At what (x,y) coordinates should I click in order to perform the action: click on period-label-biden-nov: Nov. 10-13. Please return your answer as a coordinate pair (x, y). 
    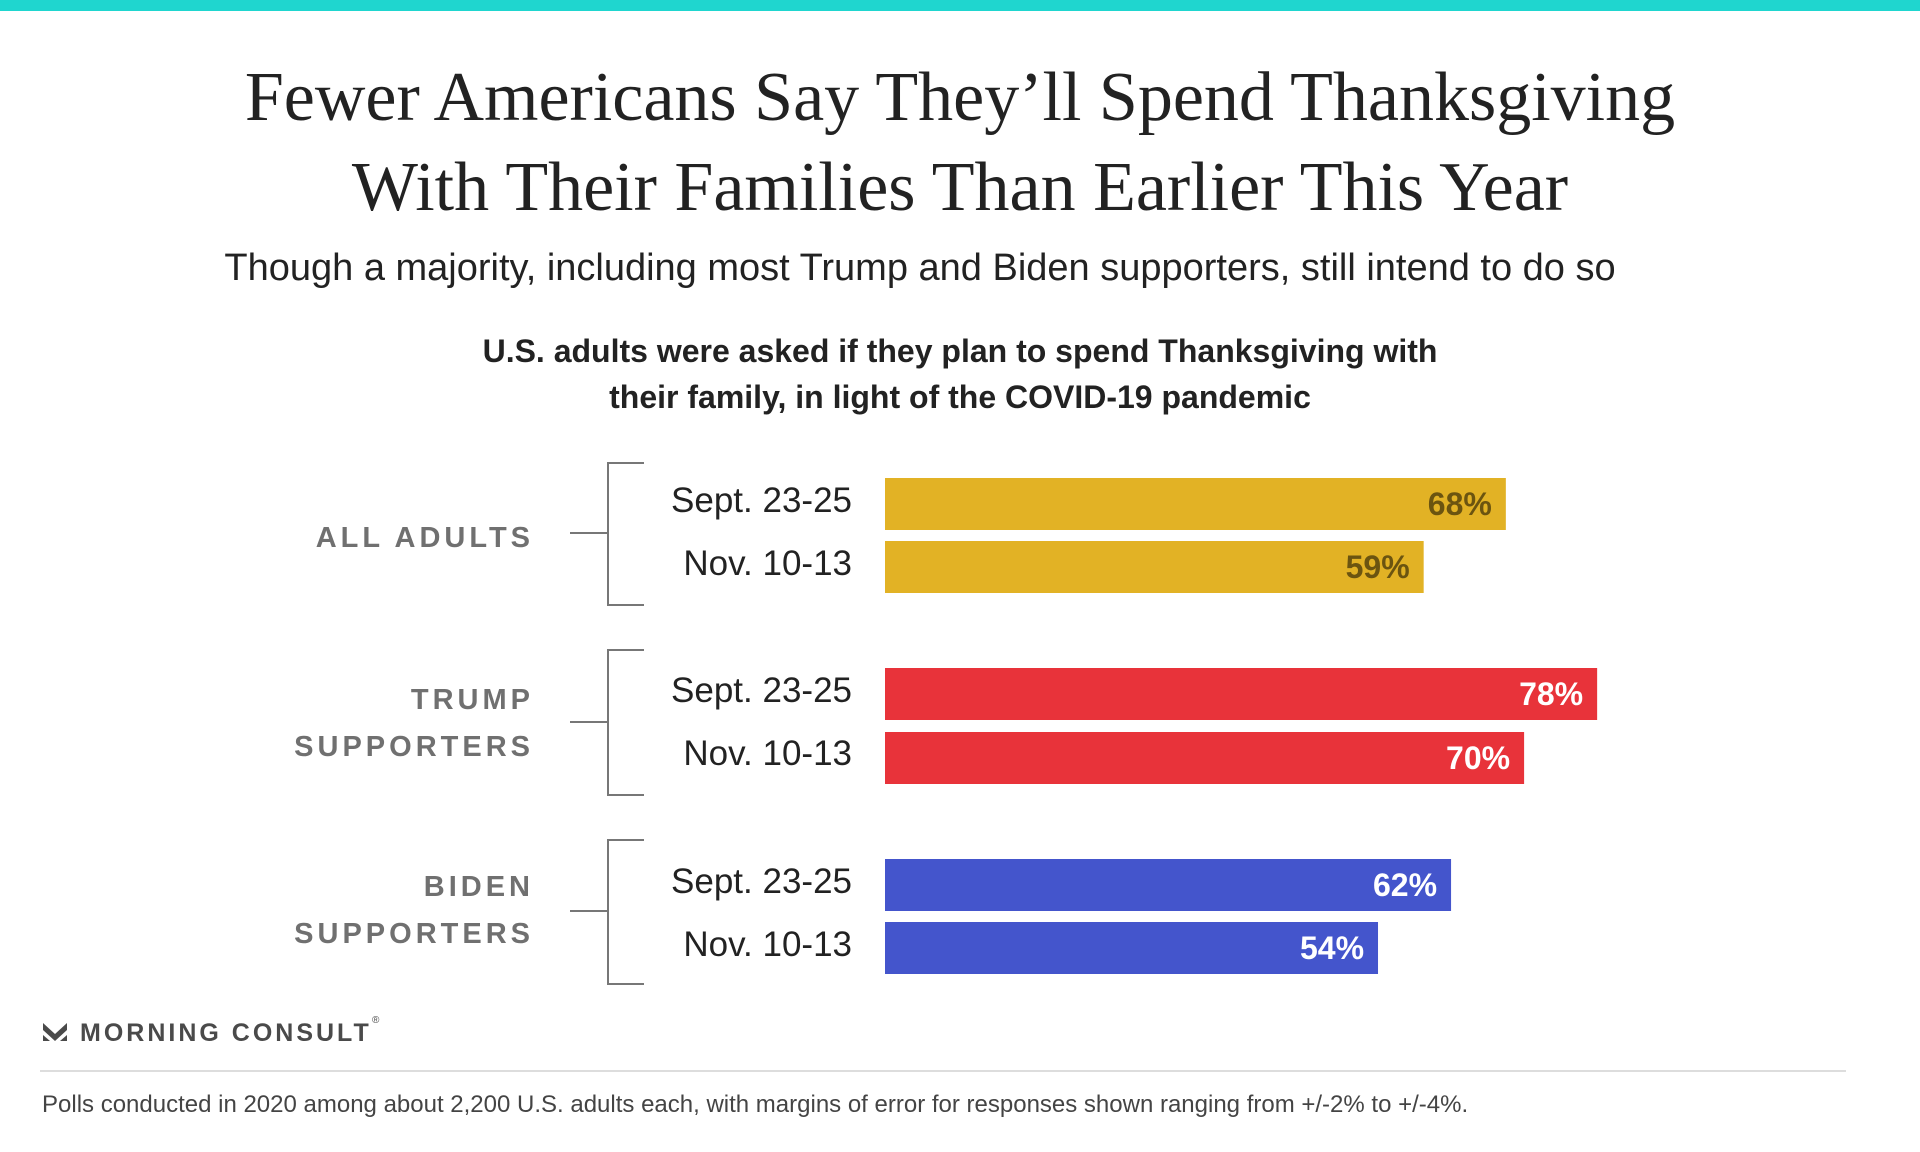
    Looking at the image, I should click on (767, 944).